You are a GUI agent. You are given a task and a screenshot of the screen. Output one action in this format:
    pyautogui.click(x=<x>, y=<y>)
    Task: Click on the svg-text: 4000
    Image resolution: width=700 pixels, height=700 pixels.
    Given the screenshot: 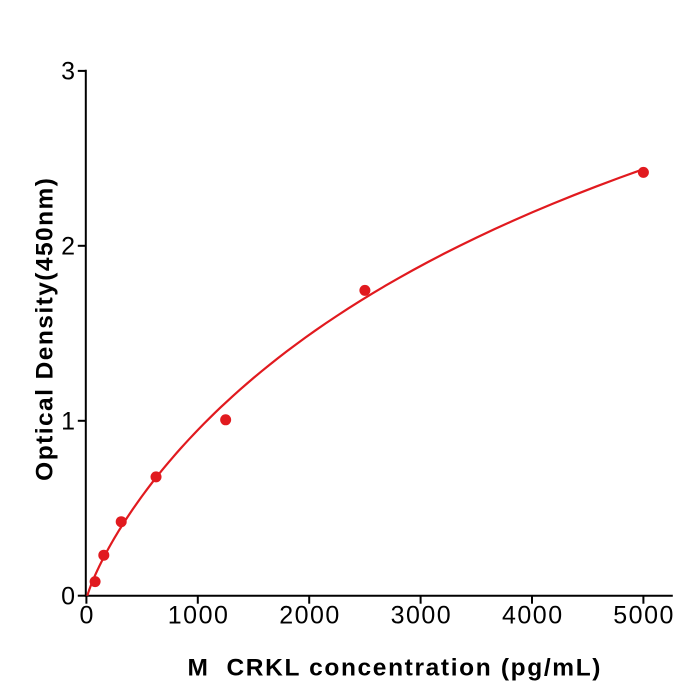 What is the action you would take?
    pyautogui.click(x=533, y=616)
    